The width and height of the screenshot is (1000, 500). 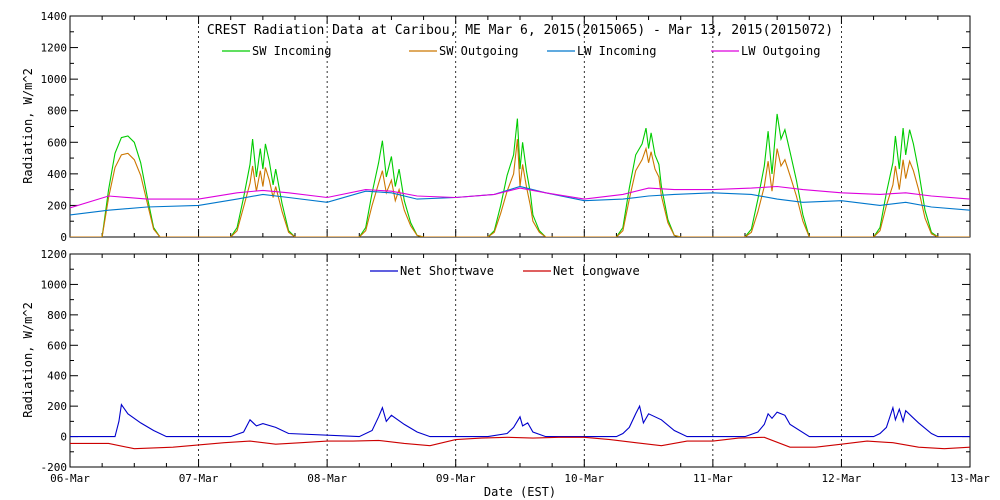 I want to click on x-axis-label: Date (EST), so click(x=520, y=492).